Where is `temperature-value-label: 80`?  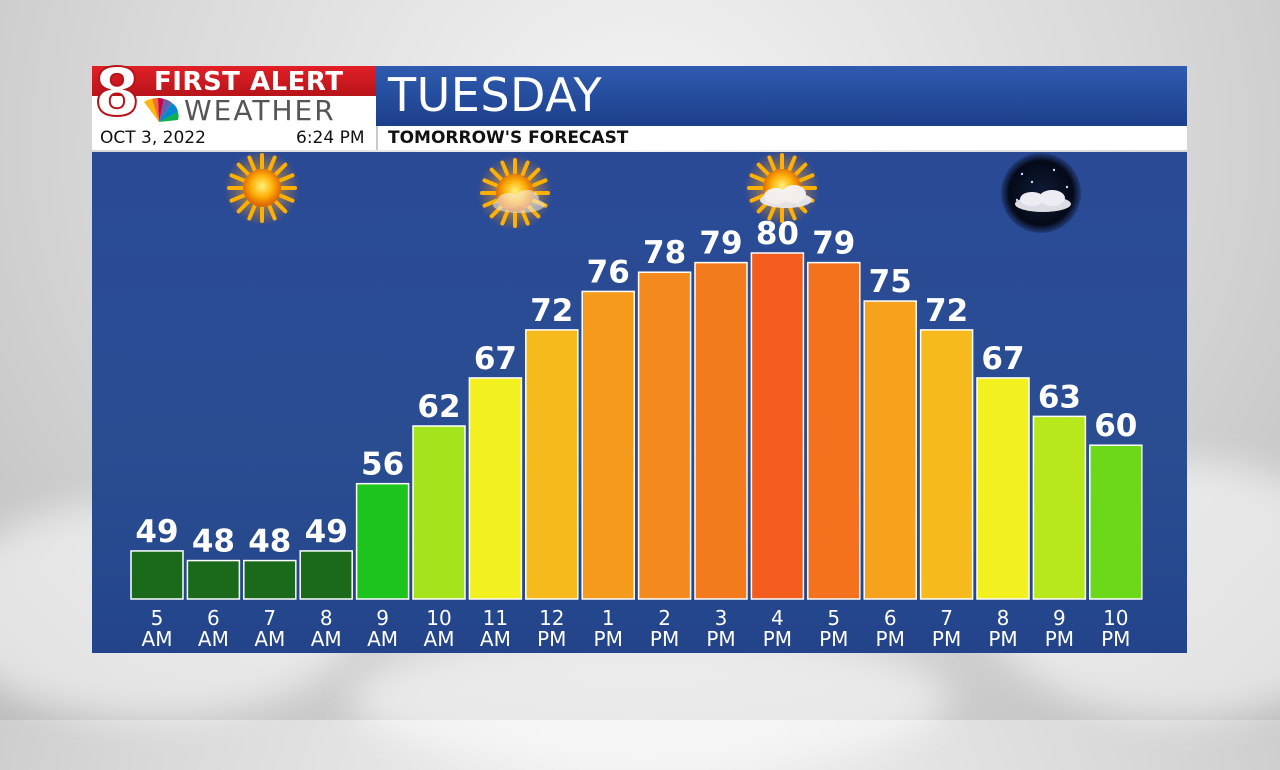
temperature-value-label: 80 is located at coordinates (777, 234).